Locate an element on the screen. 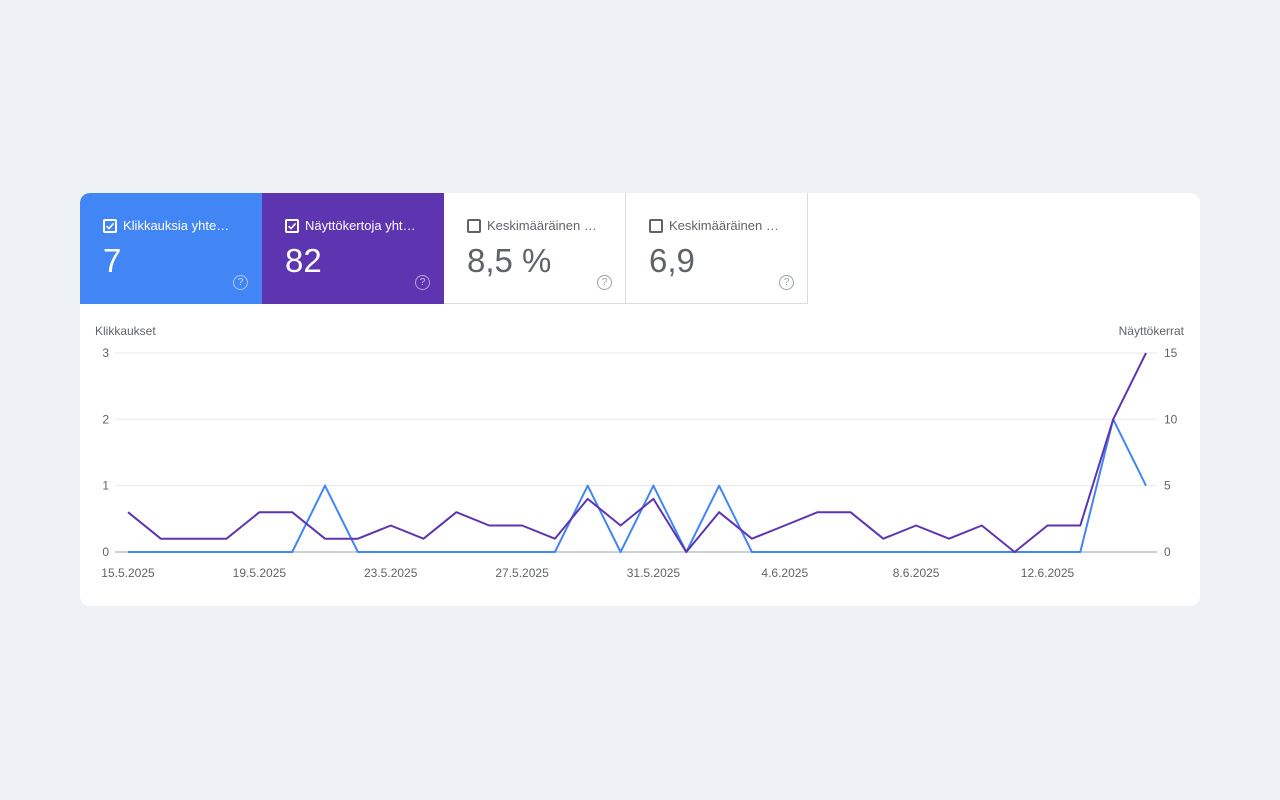 The width and height of the screenshot is (1280, 800). metric-tile-impressions: Näyttökertoja yhteensä 82 ? is located at coordinates (353, 248).